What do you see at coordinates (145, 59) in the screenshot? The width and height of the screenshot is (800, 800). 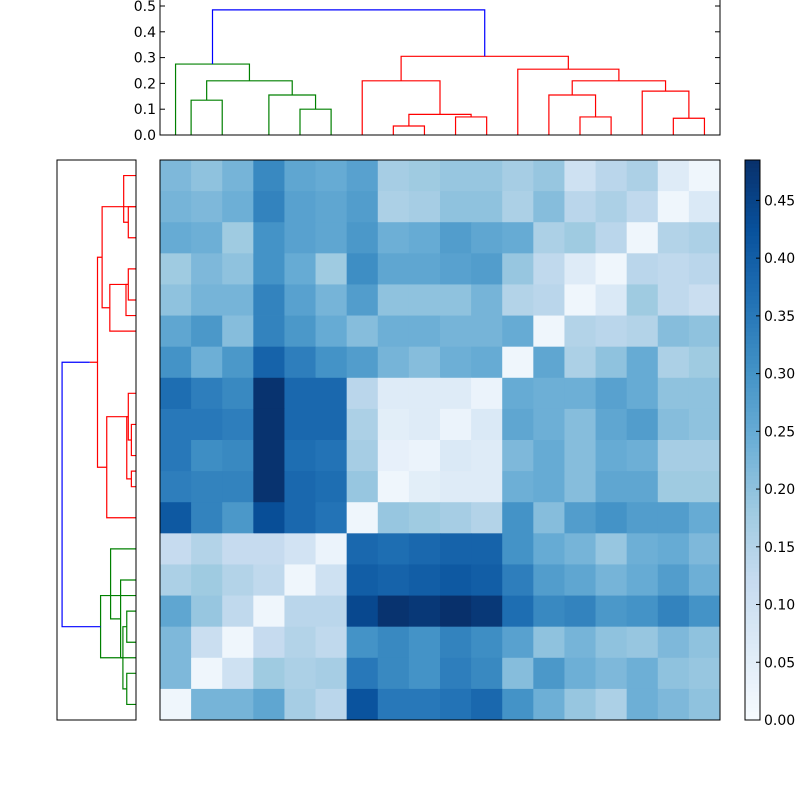 I see `top-dendrogram-ytick-label: 0.3` at bounding box center [145, 59].